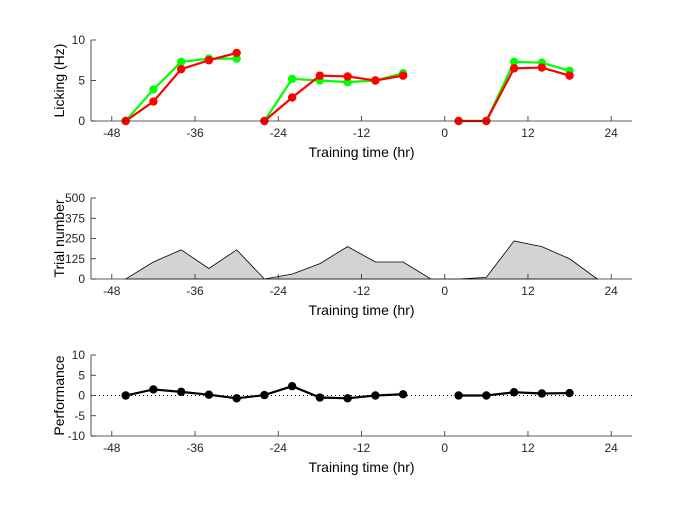  I want to click on performance-x-axis-label: Training time (hr), so click(361, 467).